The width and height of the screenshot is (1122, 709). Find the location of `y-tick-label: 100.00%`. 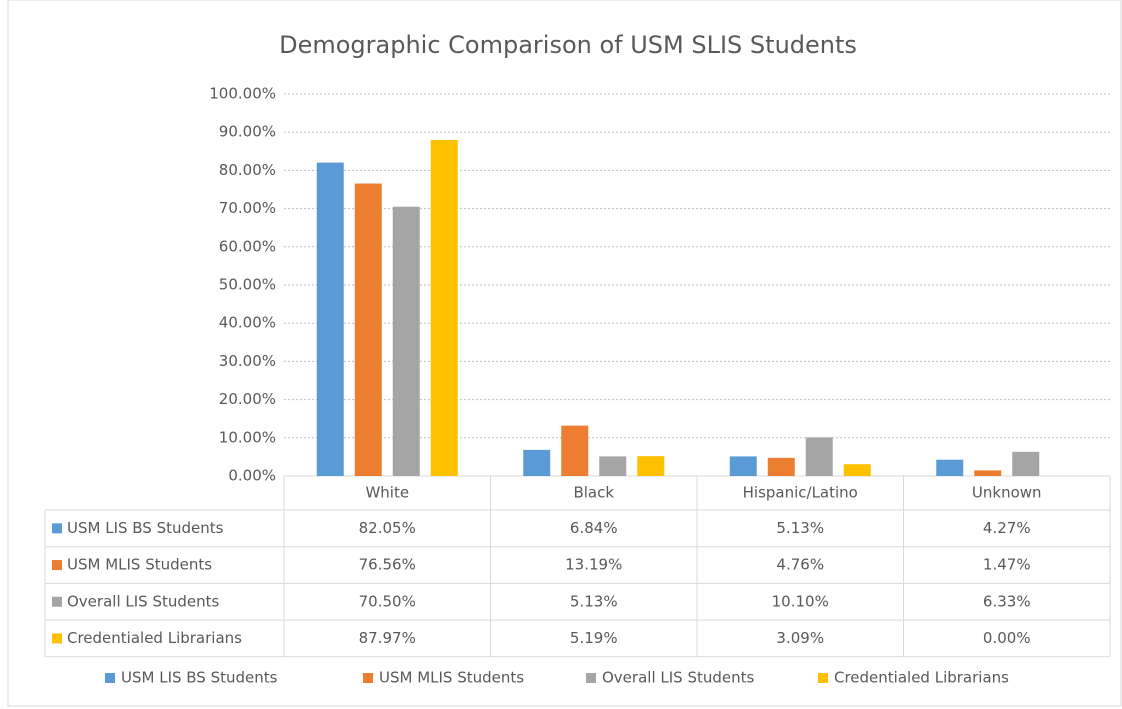

y-tick-label: 100.00% is located at coordinates (242, 94).